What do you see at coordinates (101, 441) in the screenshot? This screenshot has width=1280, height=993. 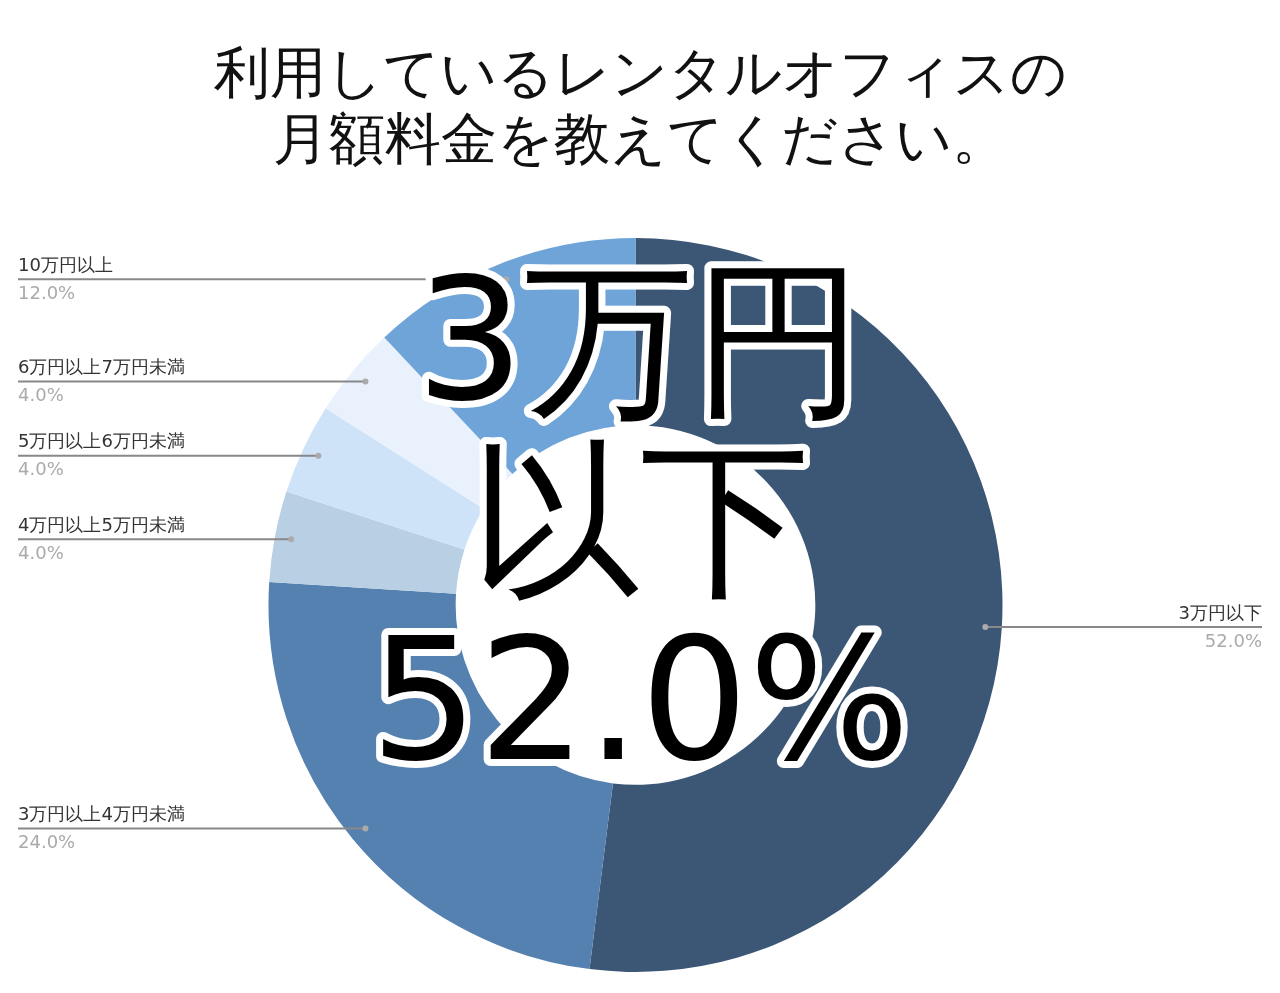 I see `slice-label: 5万円以上6万円未満` at bounding box center [101, 441].